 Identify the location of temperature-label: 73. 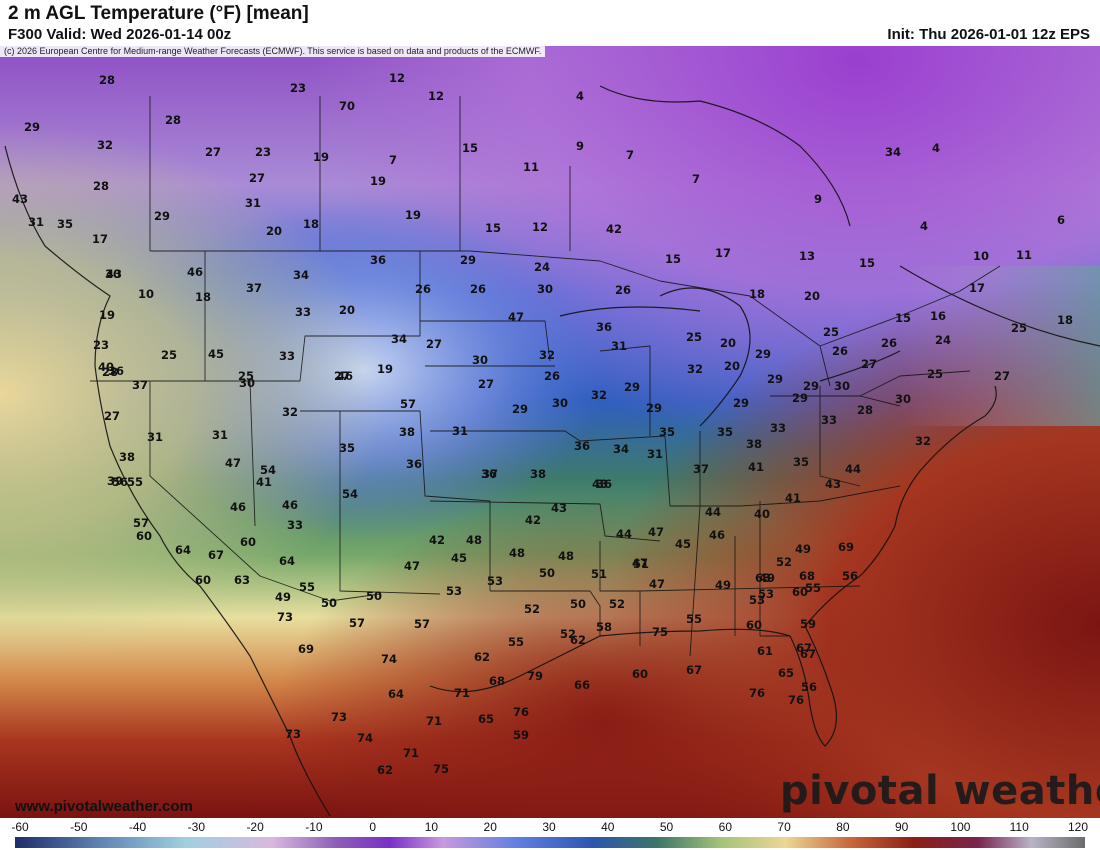
(339, 717).